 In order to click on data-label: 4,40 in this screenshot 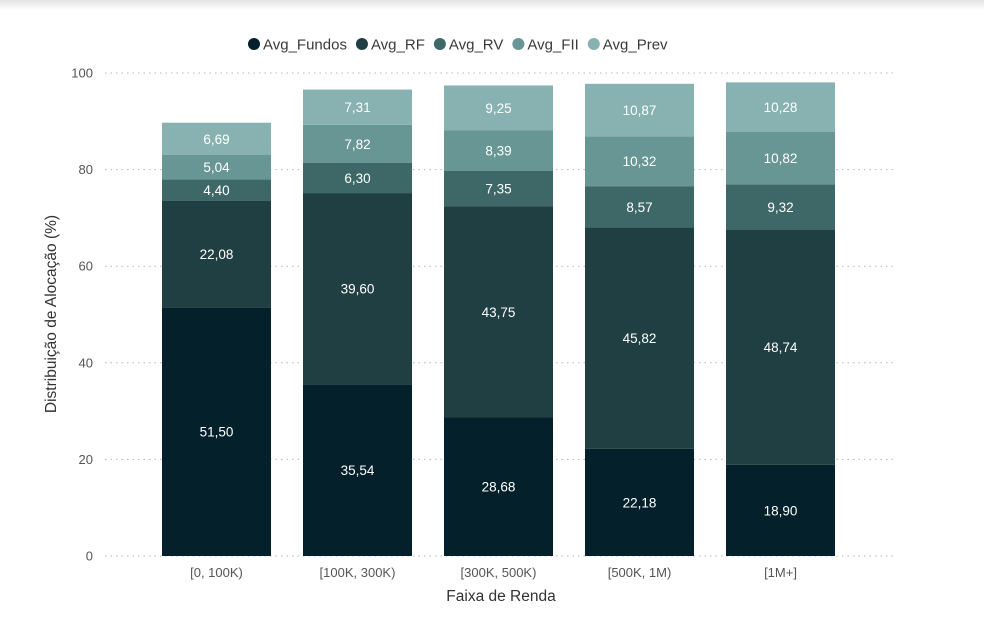, I will do `click(216, 190)`.